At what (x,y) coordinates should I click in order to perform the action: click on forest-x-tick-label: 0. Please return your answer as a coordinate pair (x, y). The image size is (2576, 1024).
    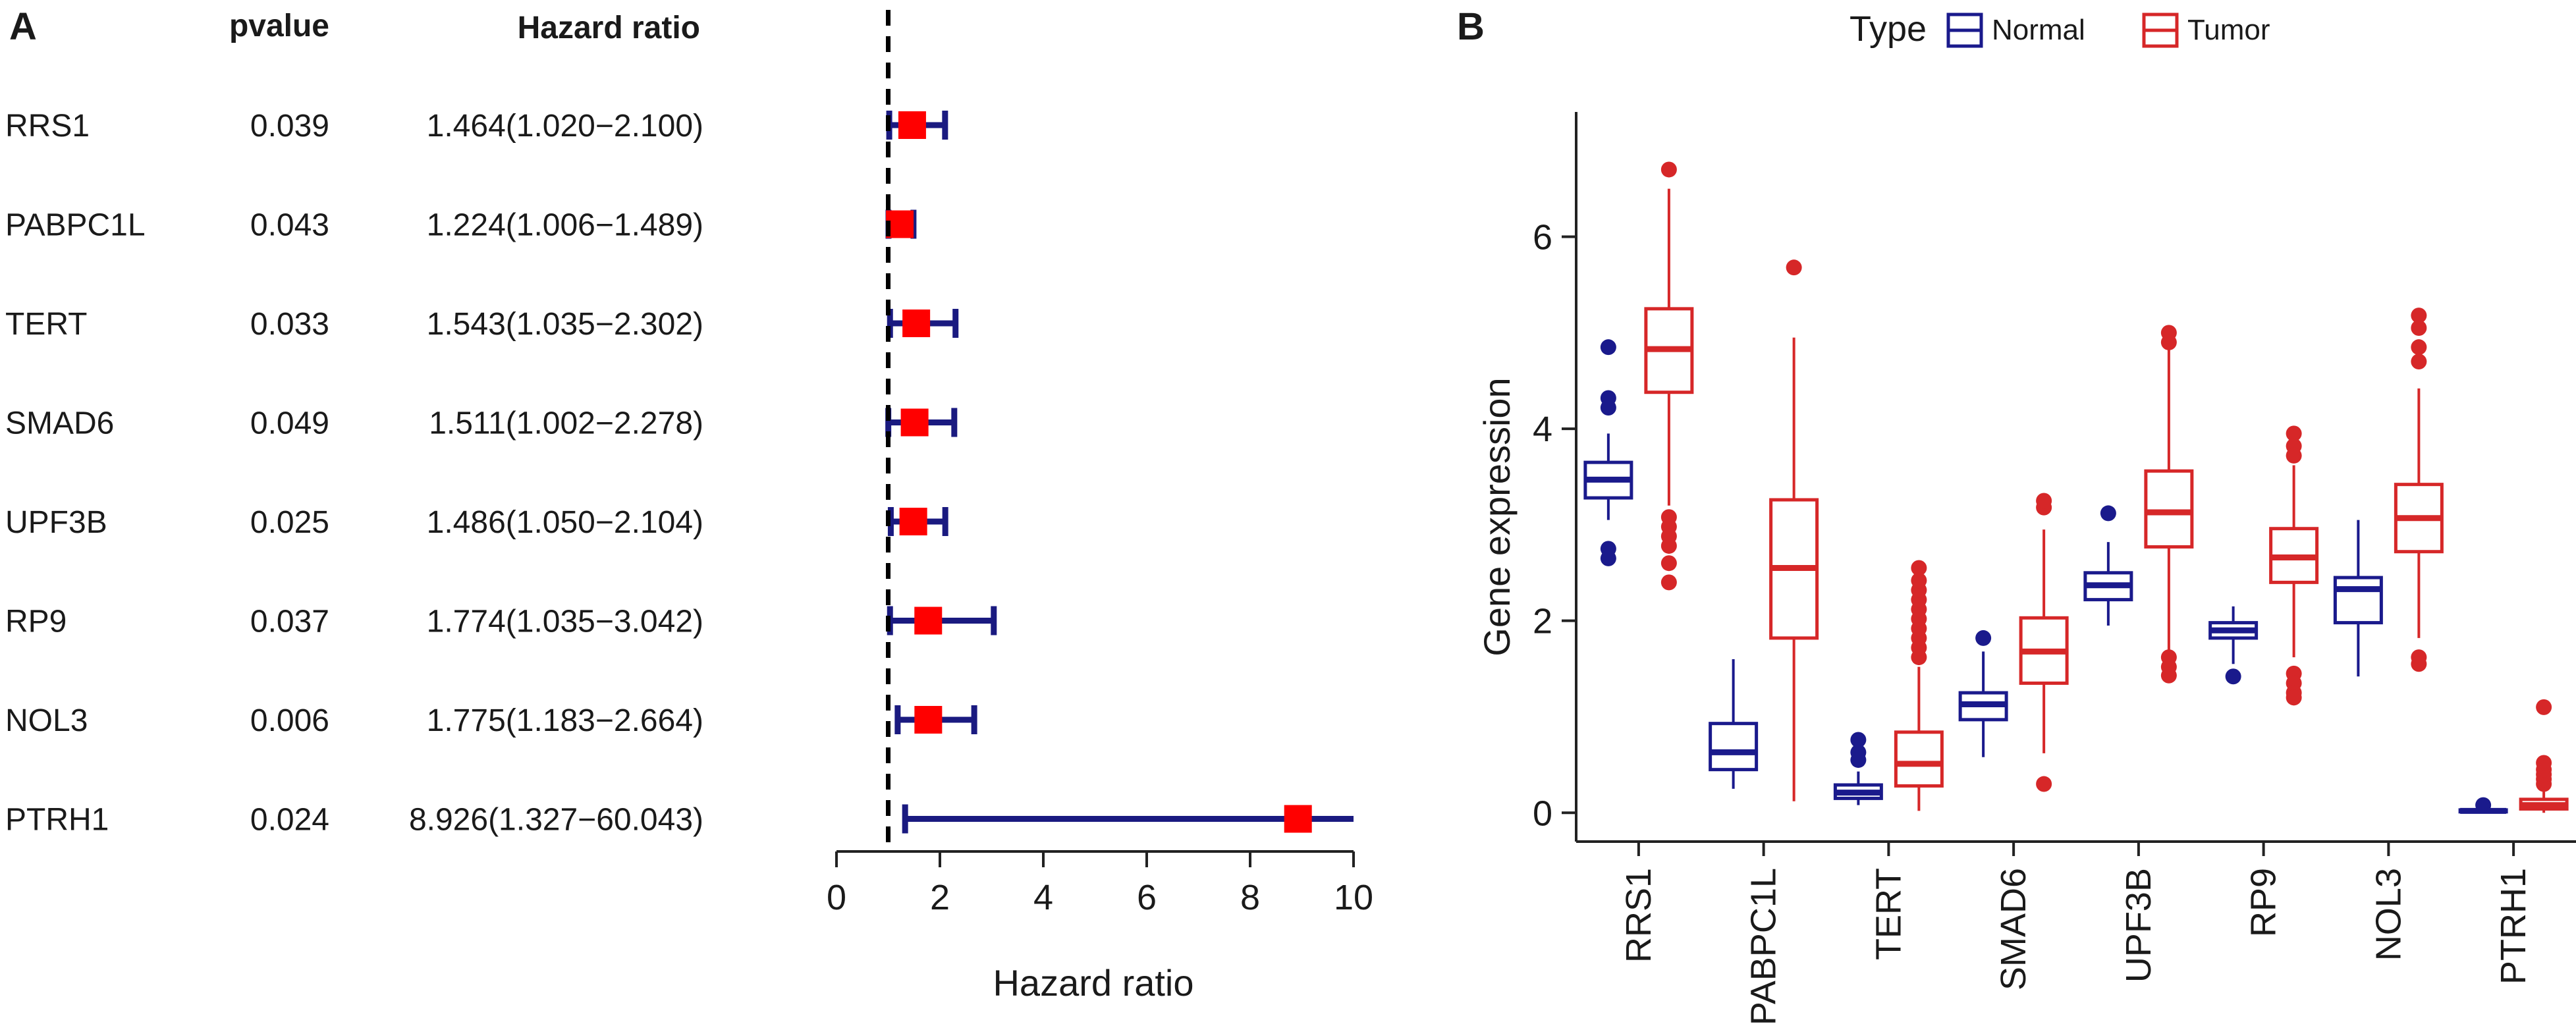
    Looking at the image, I should click on (836, 897).